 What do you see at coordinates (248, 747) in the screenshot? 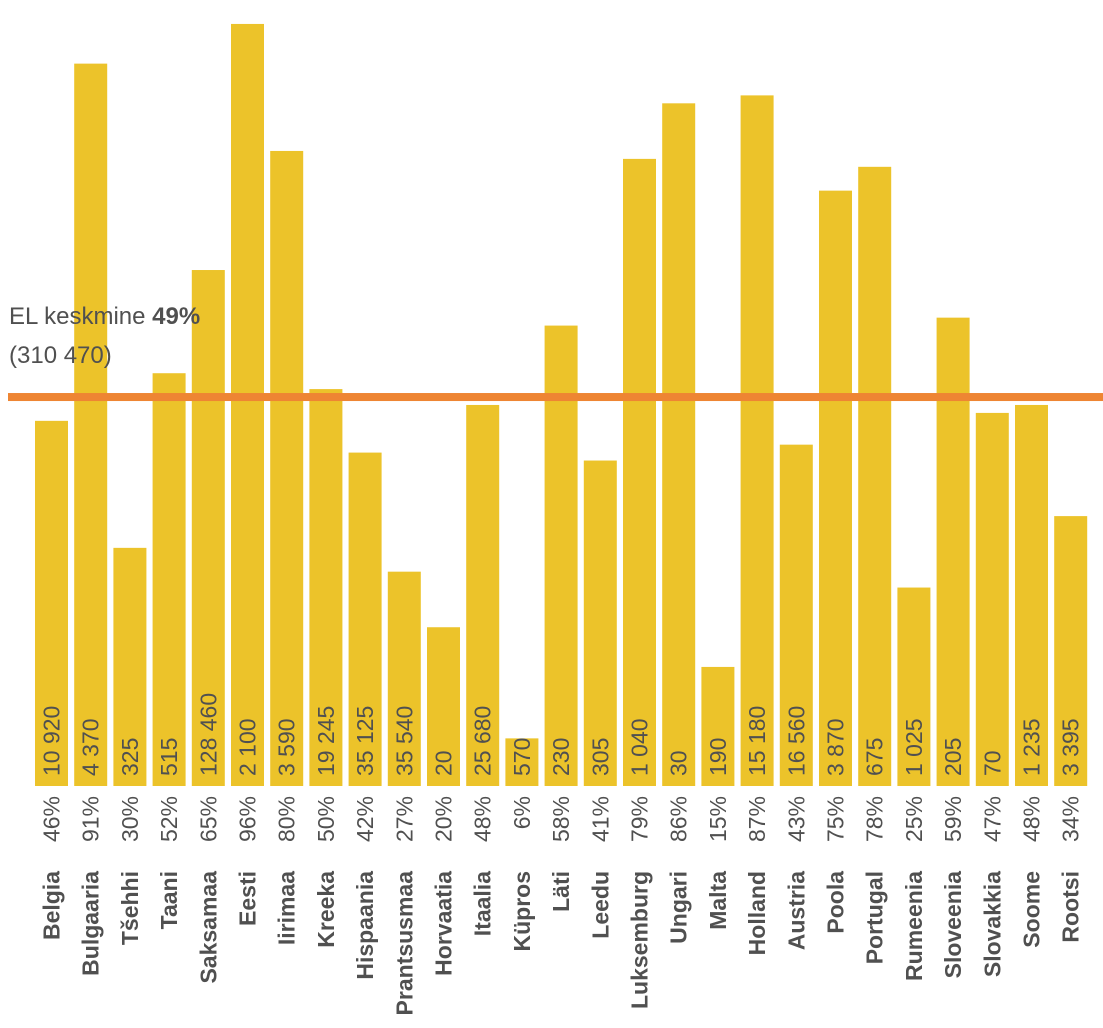
I see `bar-count-label-5: 2 100` at bounding box center [248, 747].